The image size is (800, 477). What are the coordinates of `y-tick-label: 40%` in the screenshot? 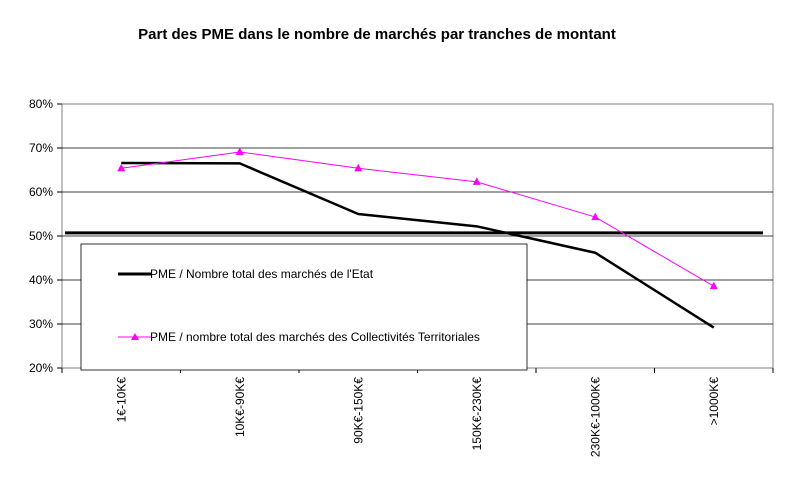 It's located at (41, 280).